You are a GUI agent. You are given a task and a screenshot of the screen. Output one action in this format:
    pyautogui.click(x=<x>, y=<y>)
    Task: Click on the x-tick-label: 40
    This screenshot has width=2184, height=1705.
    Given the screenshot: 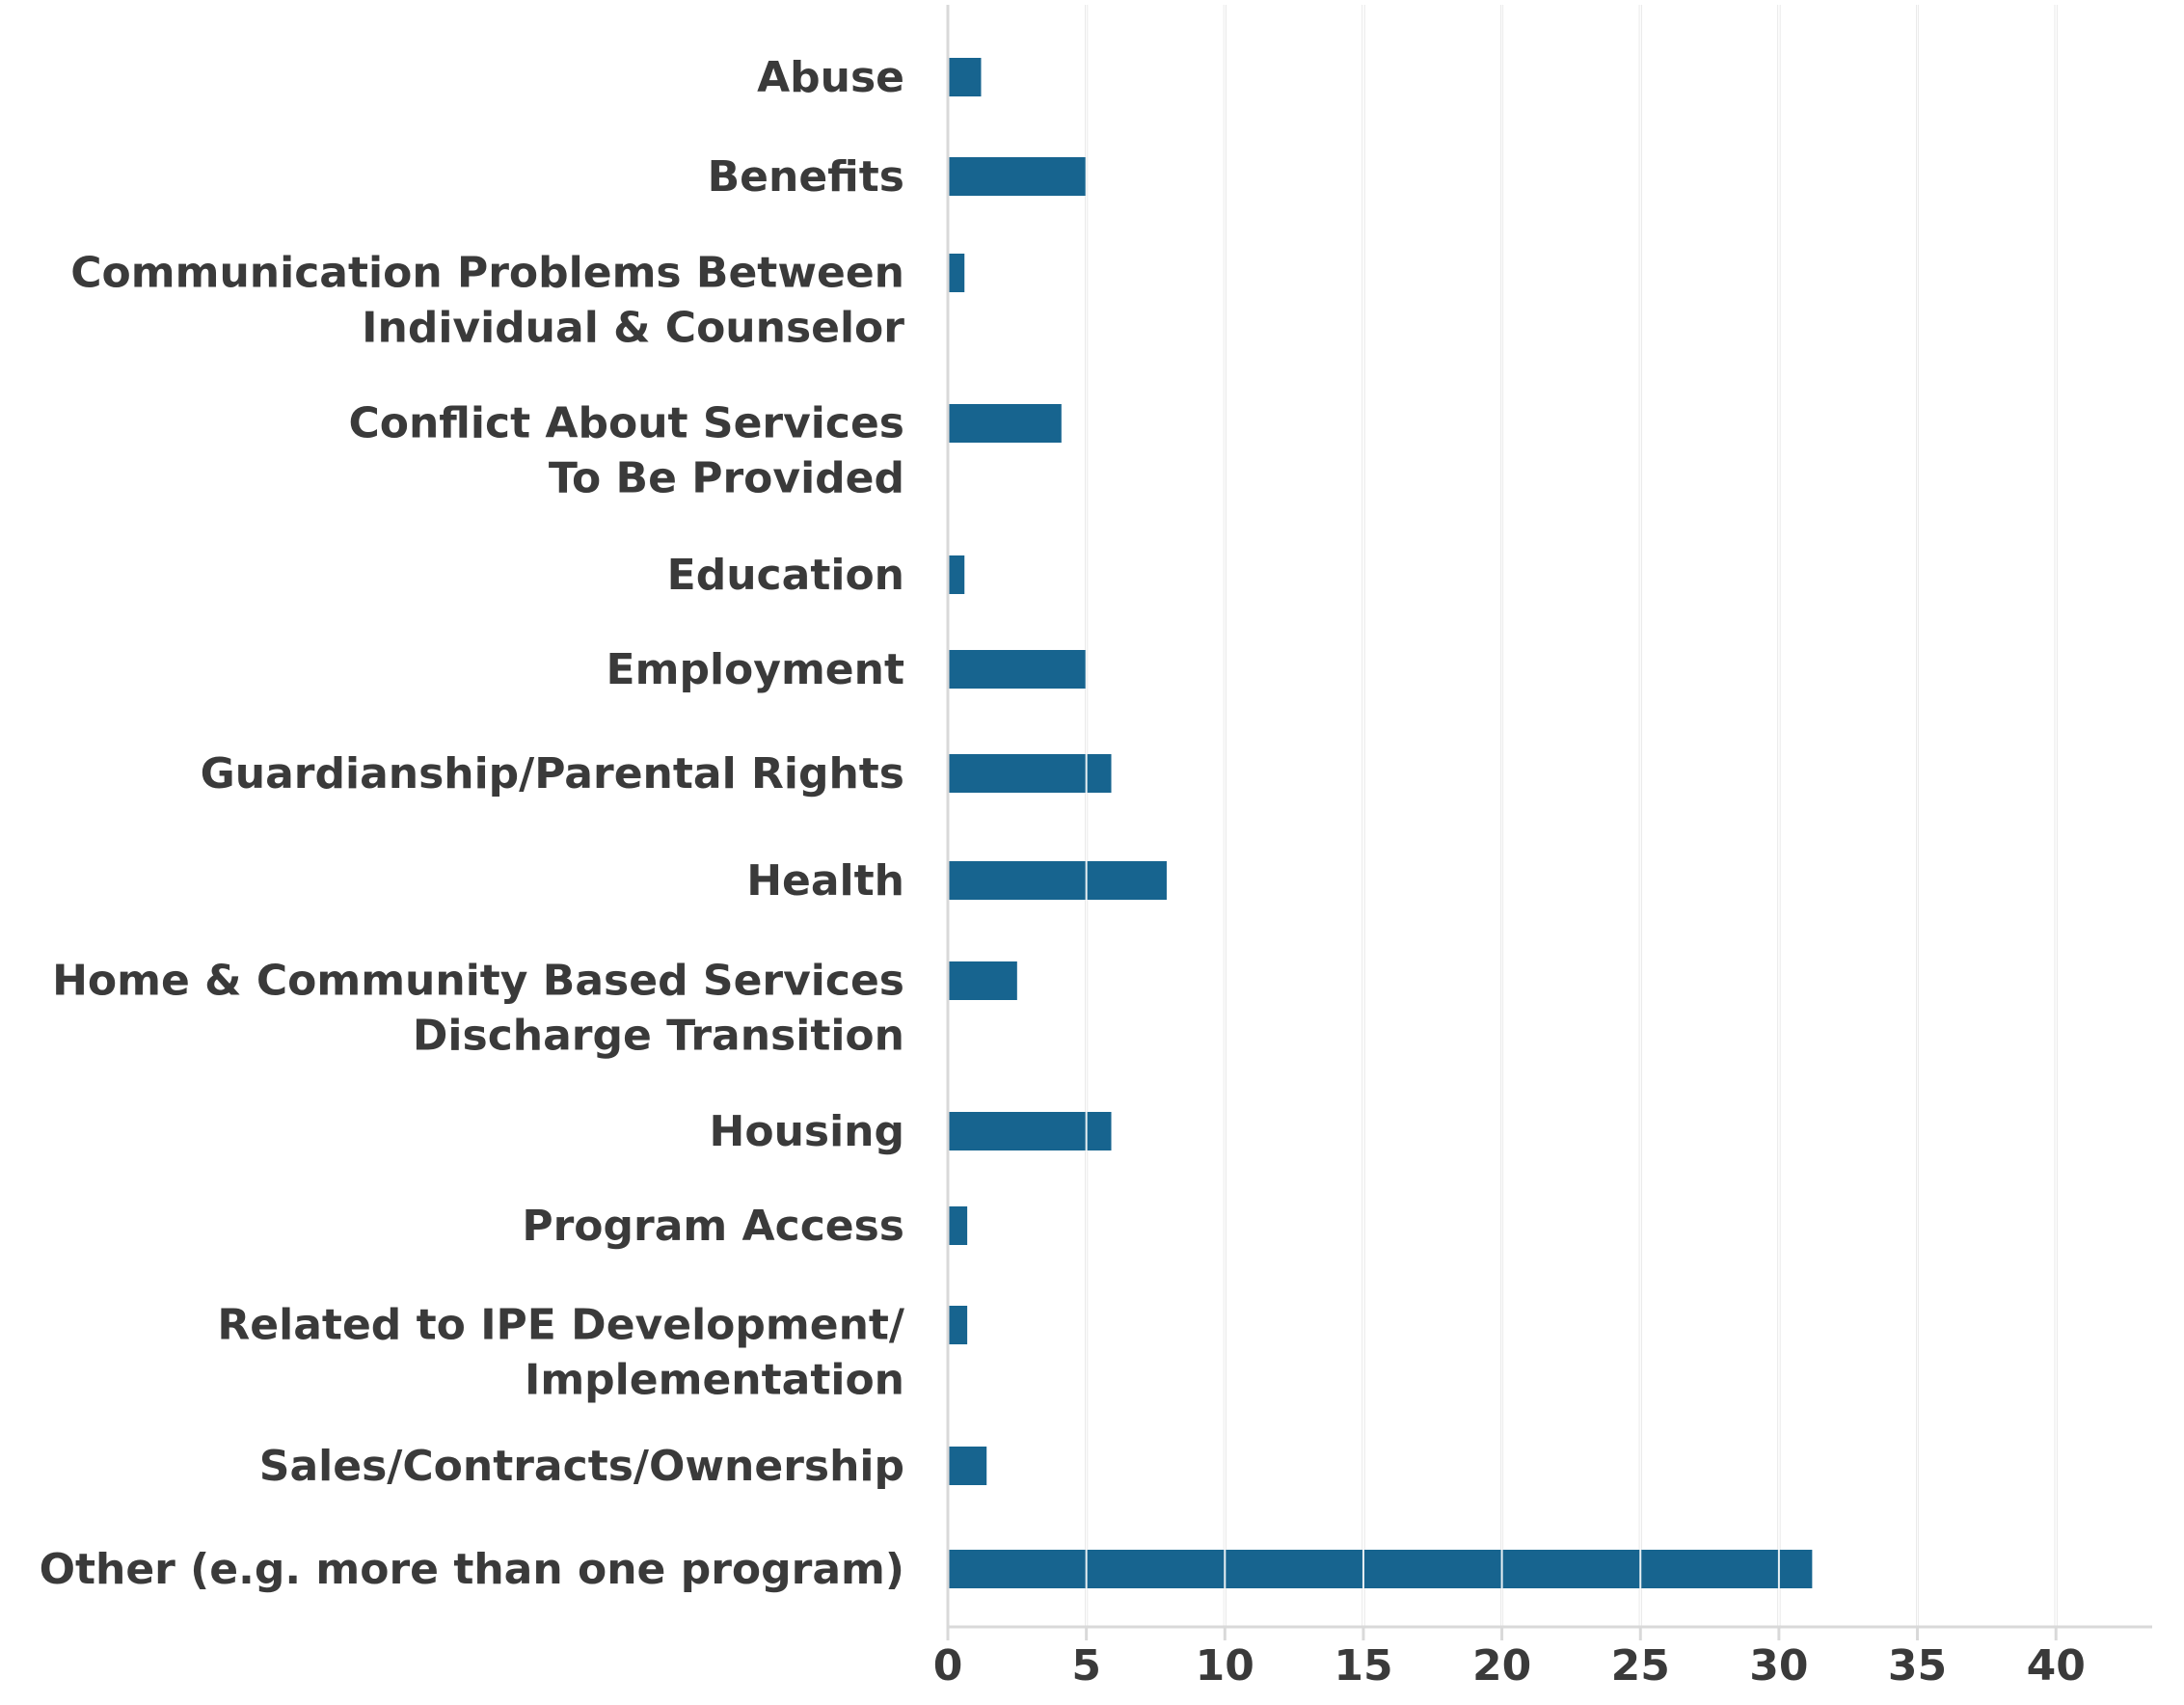 What is the action you would take?
    pyautogui.click(x=2056, y=1666)
    